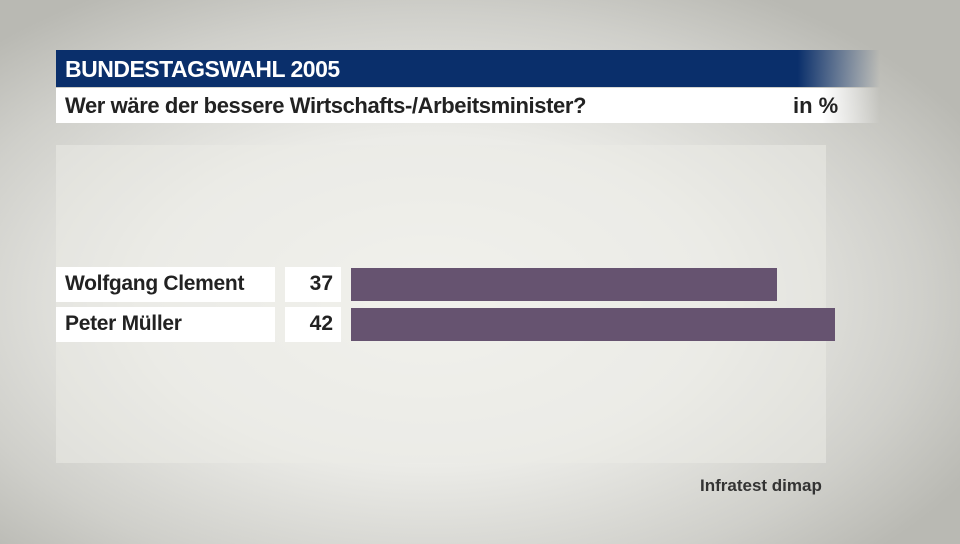 This screenshot has width=960, height=544. I want to click on value-label-box: 37, so click(313, 284).